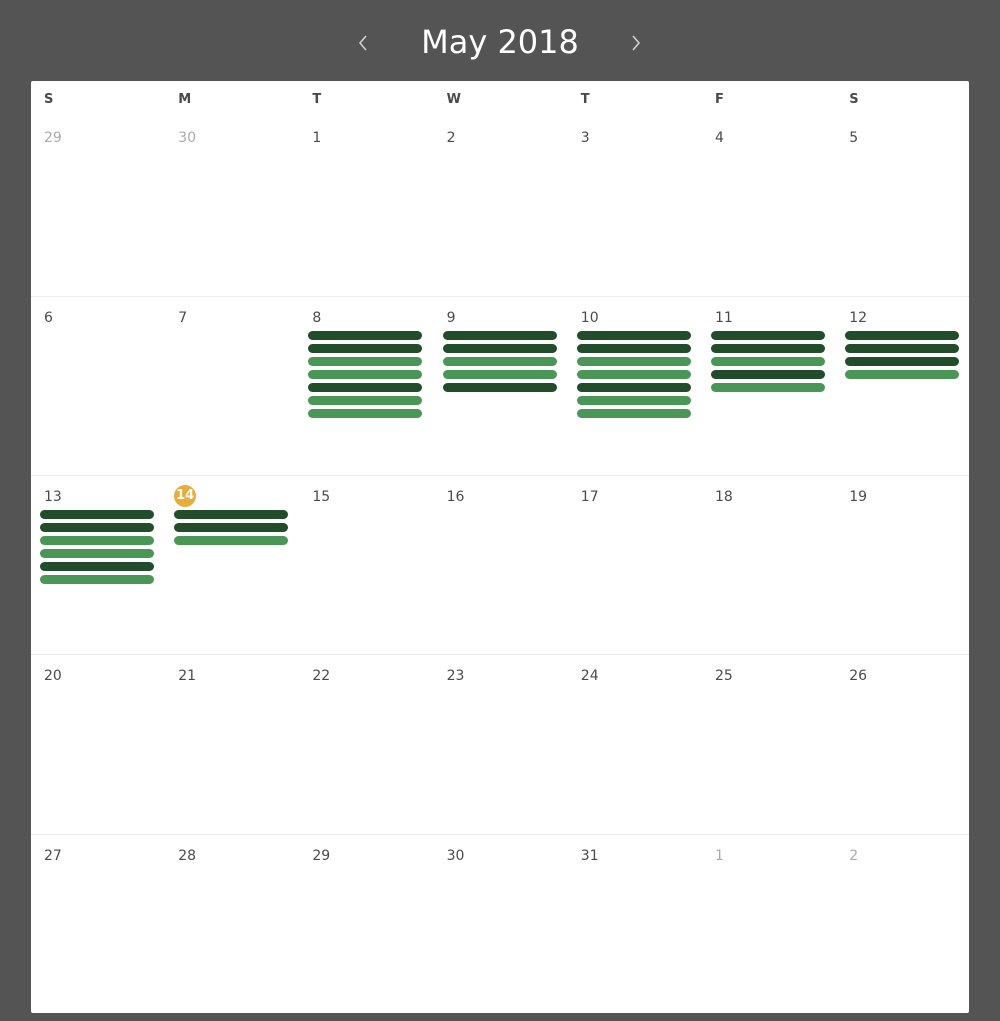  What do you see at coordinates (902, 745) in the screenshot?
I see `day-cell: 26` at bounding box center [902, 745].